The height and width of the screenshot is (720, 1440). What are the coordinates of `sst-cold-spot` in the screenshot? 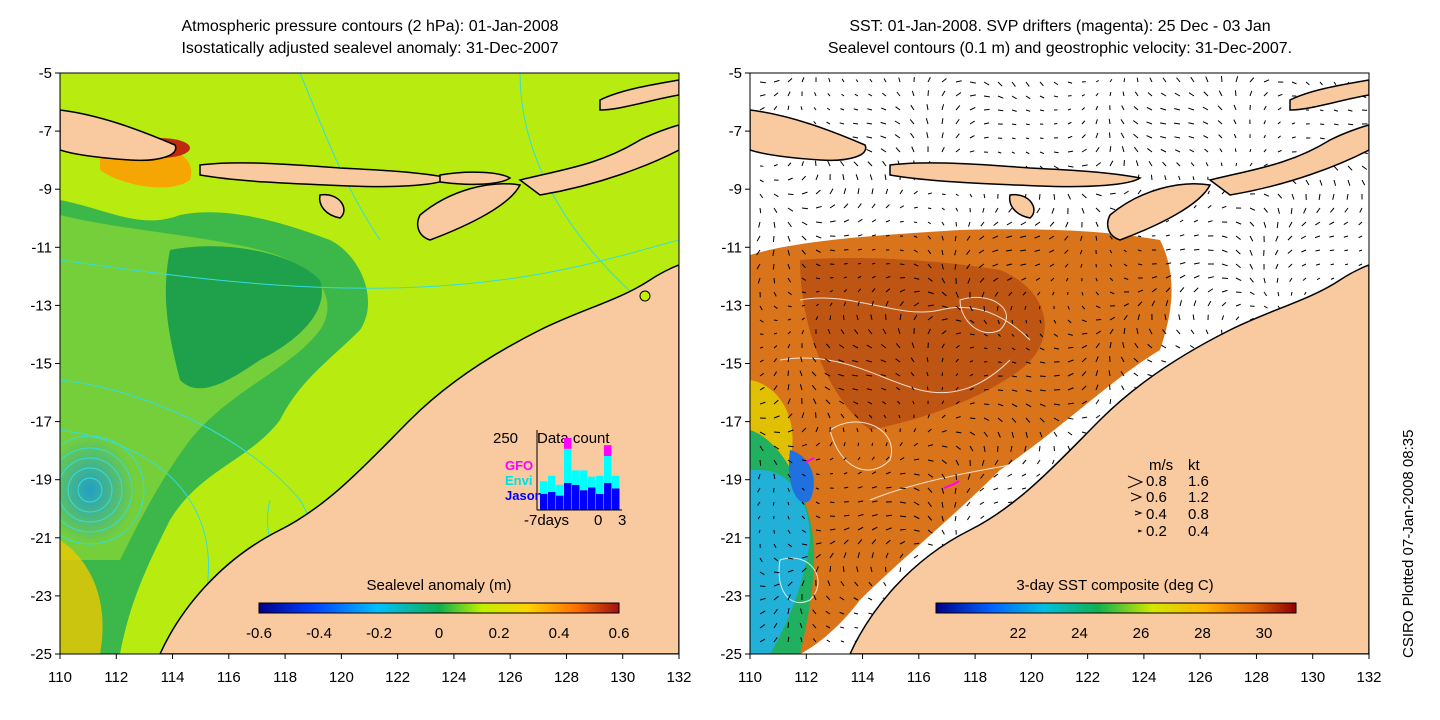 It's located at (801, 476).